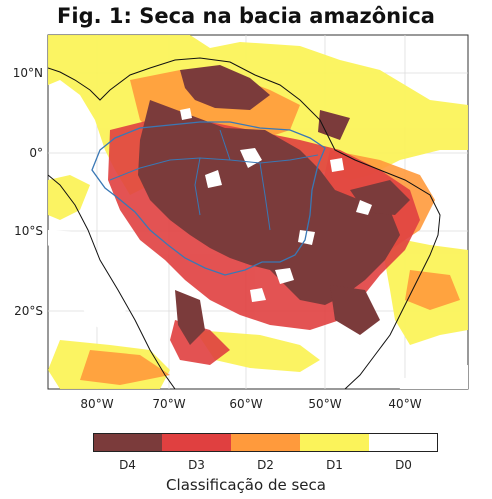 Image resolution: width=492 pixels, height=499 pixels. I want to click on legend-swatch-d2, so click(265, 442).